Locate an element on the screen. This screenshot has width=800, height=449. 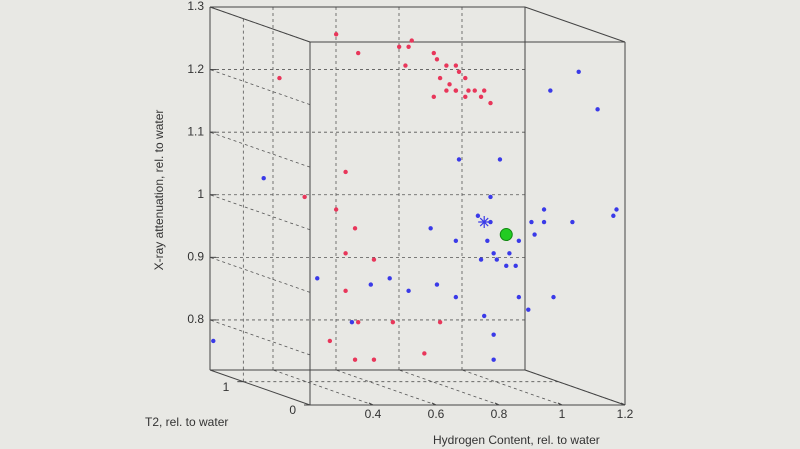
z-tick-label: 1 is located at coordinates (200, 194).